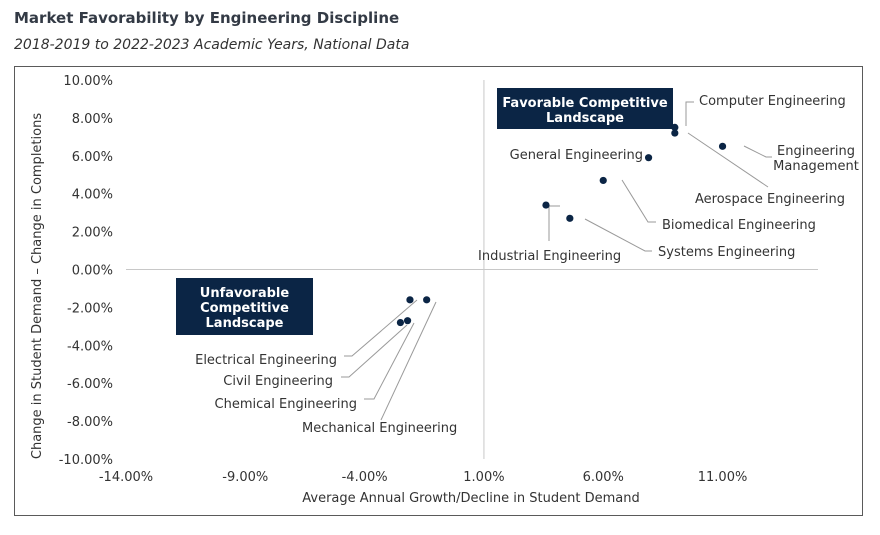 This screenshot has width=880, height=535. Describe the element at coordinates (92, 119) in the screenshot. I see `y-tick-label: 8.00%` at that location.